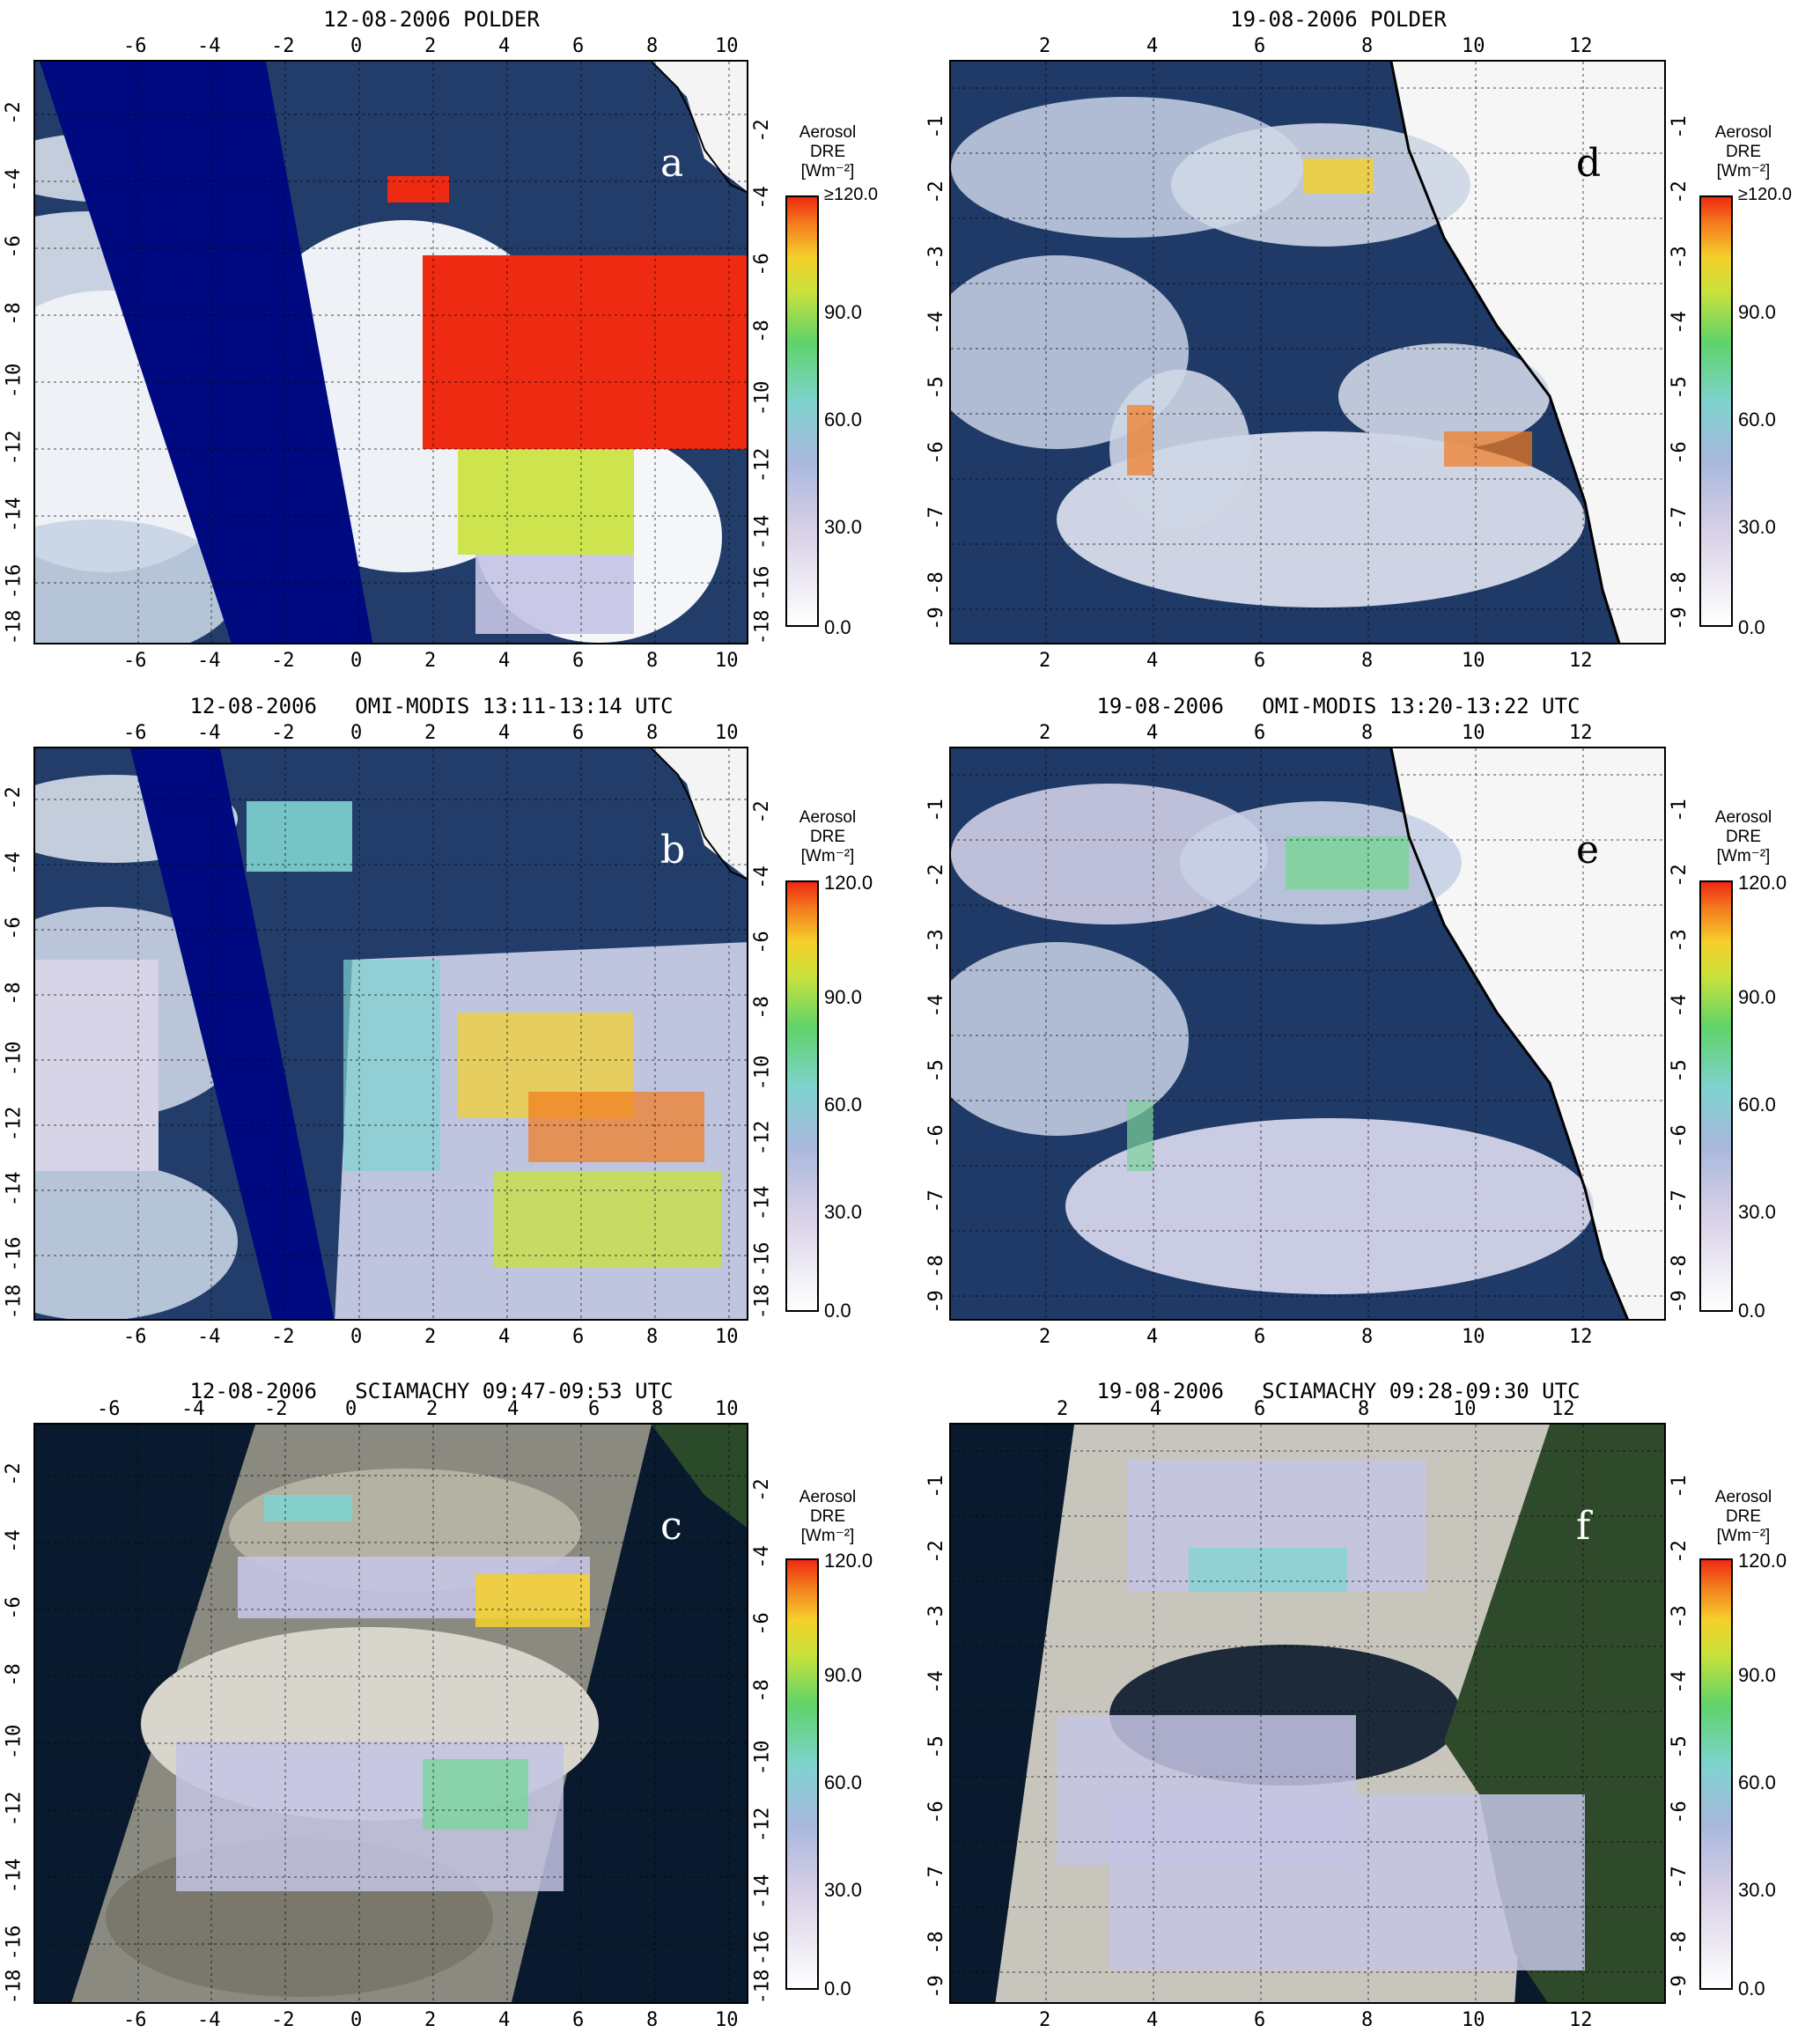  I want to click on map-image, so click(1307, 352).